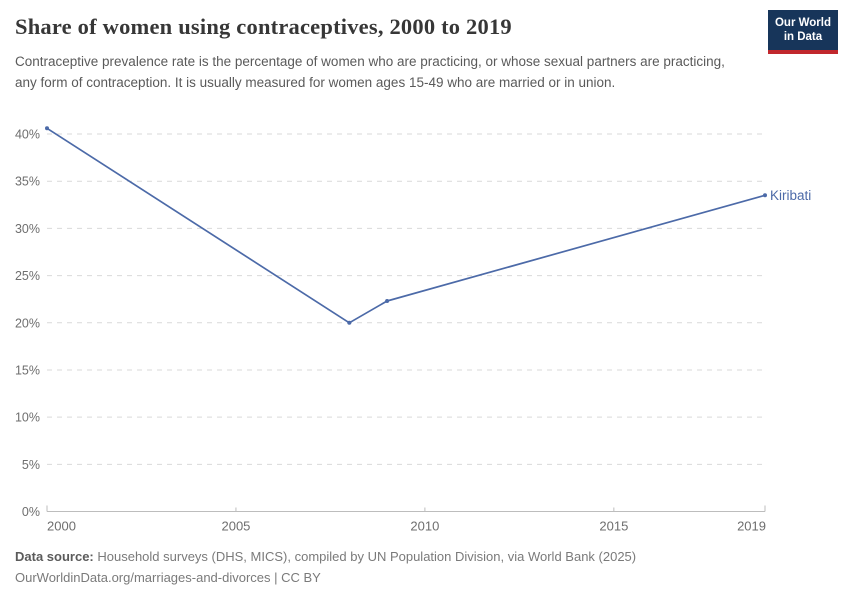 The height and width of the screenshot is (600, 850). I want to click on y-tick-label: 10%, so click(27, 418).